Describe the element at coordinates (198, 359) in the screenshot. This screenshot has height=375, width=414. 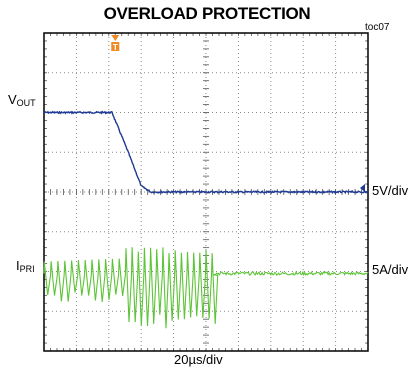
I see `timebase-label: 20µs/div` at that location.